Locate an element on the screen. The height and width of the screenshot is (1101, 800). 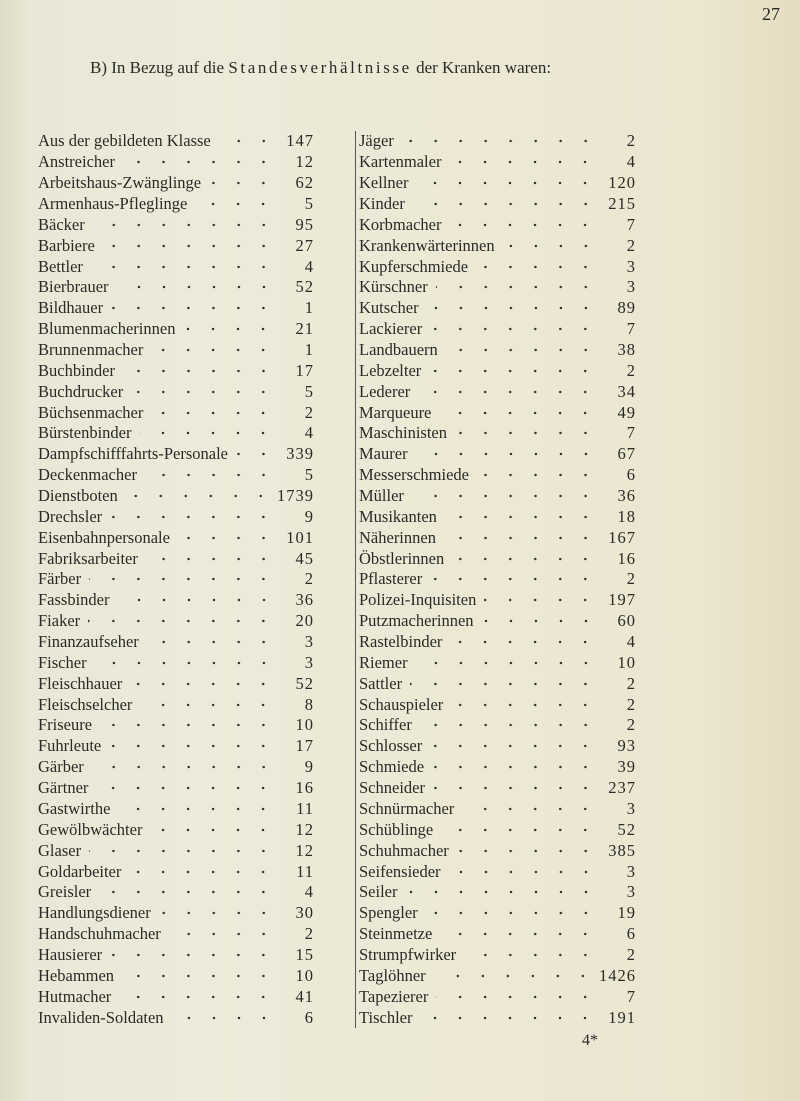
occupation-name: Fiaker is located at coordinates (59, 621).